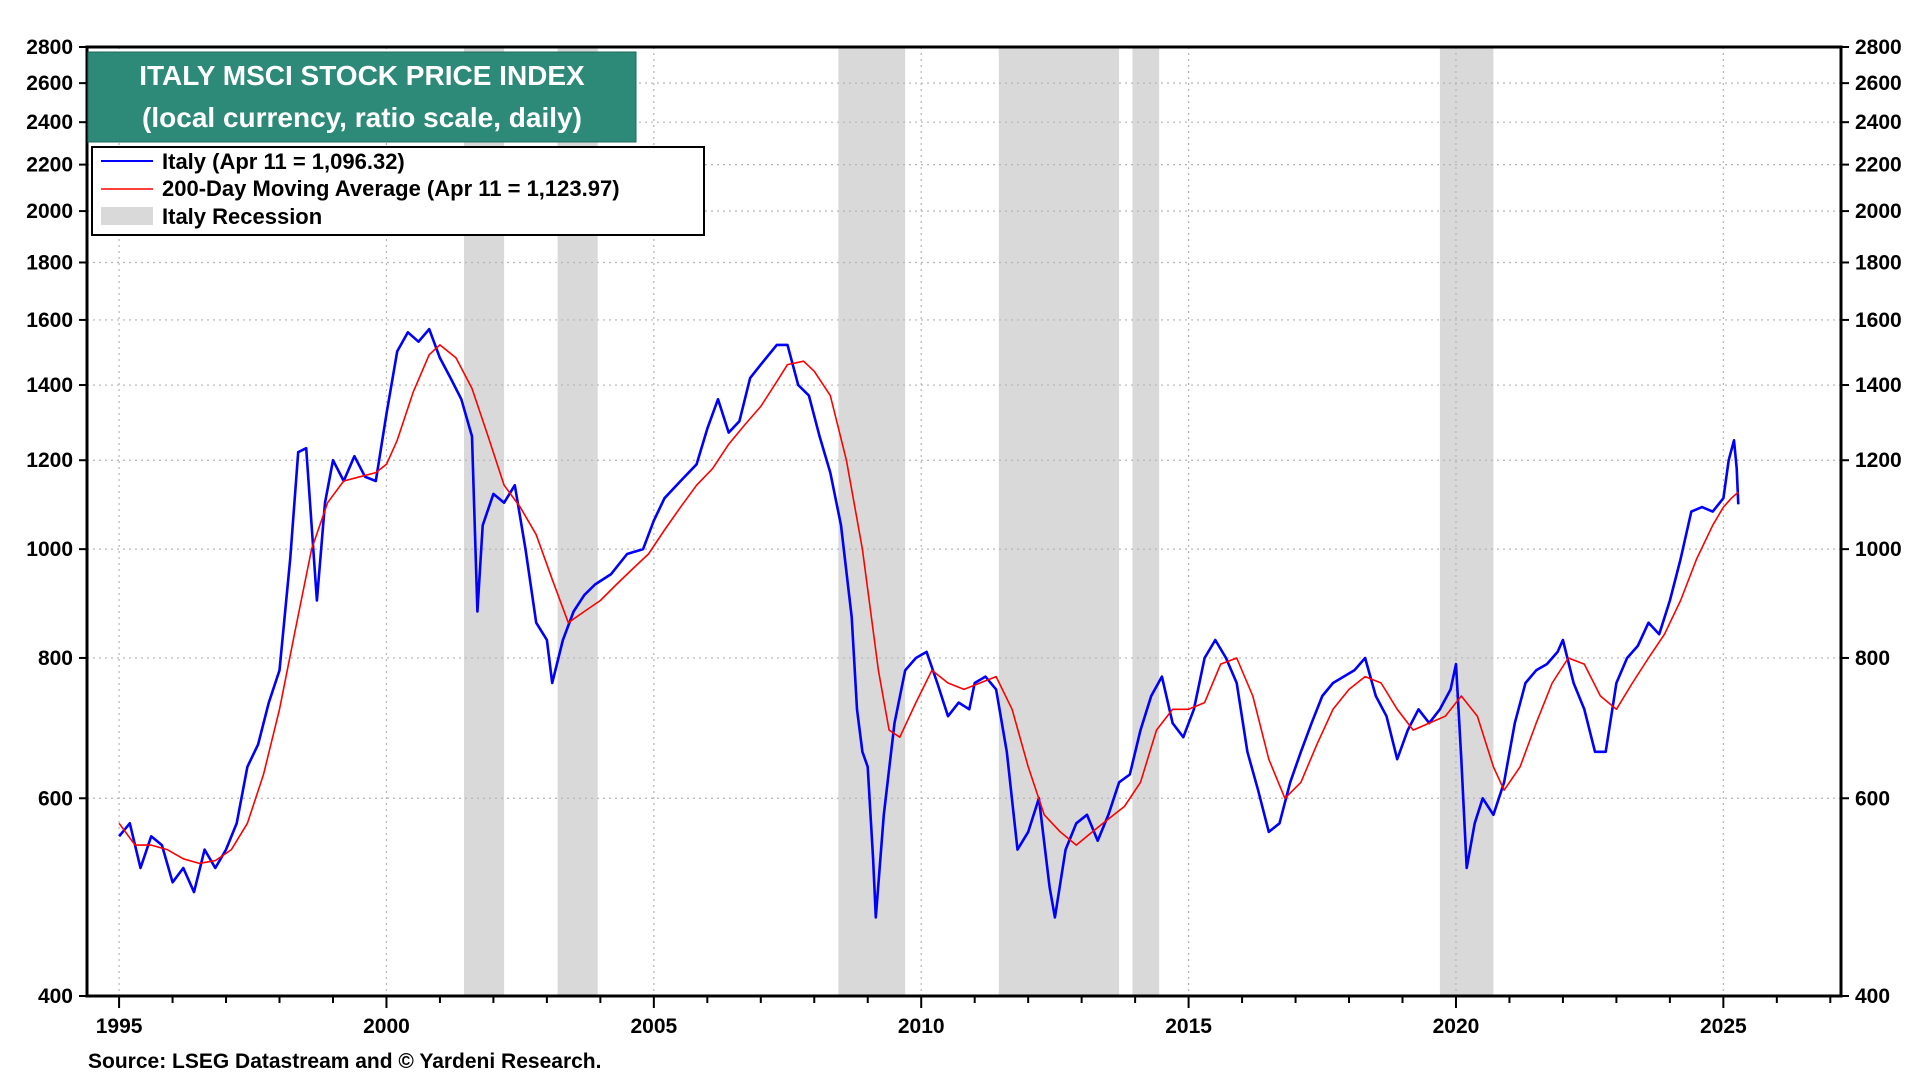 This screenshot has height=1080, width=1920. What do you see at coordinates (653, 1026) in the screenshot?
I see `xtick-label-2005: 2005` at bounding box center [653, 1026].